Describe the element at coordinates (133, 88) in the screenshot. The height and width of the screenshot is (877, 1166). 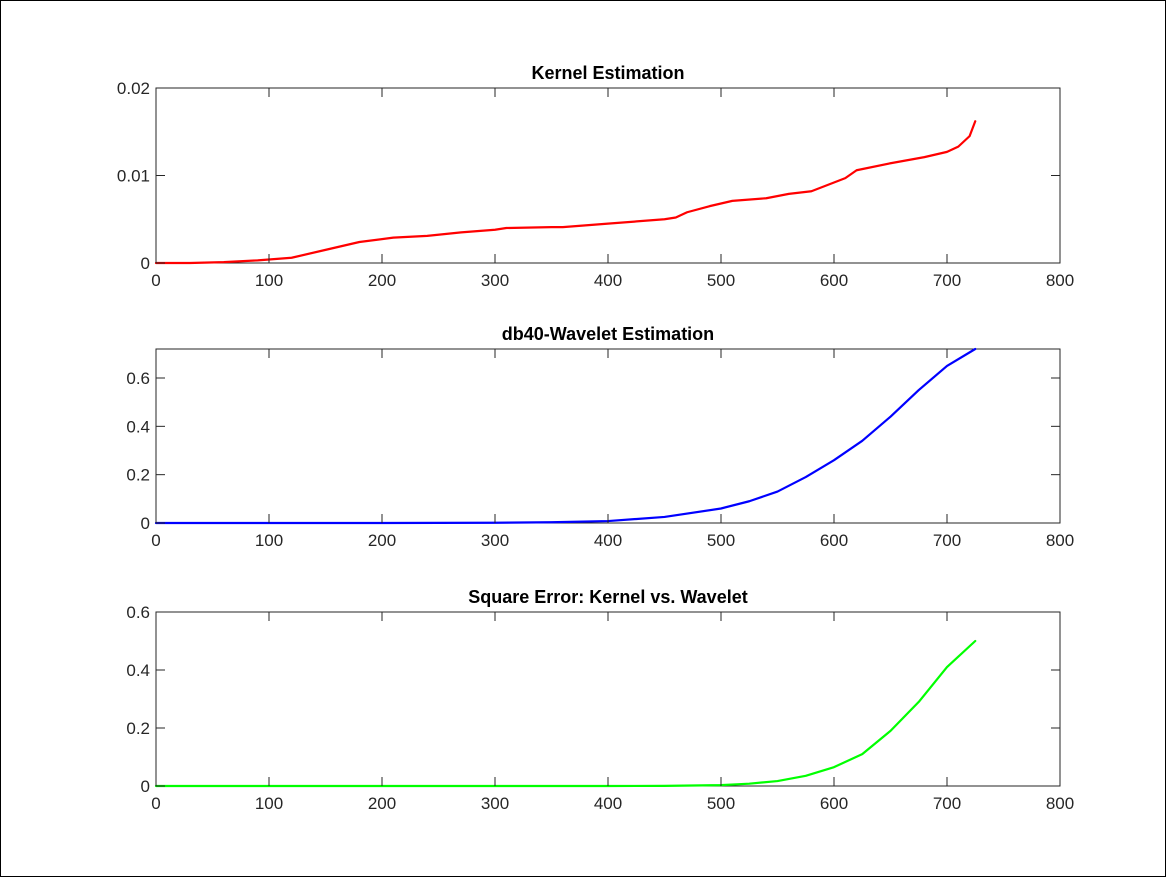
I see `y-tick-label: 0.02` at that location.